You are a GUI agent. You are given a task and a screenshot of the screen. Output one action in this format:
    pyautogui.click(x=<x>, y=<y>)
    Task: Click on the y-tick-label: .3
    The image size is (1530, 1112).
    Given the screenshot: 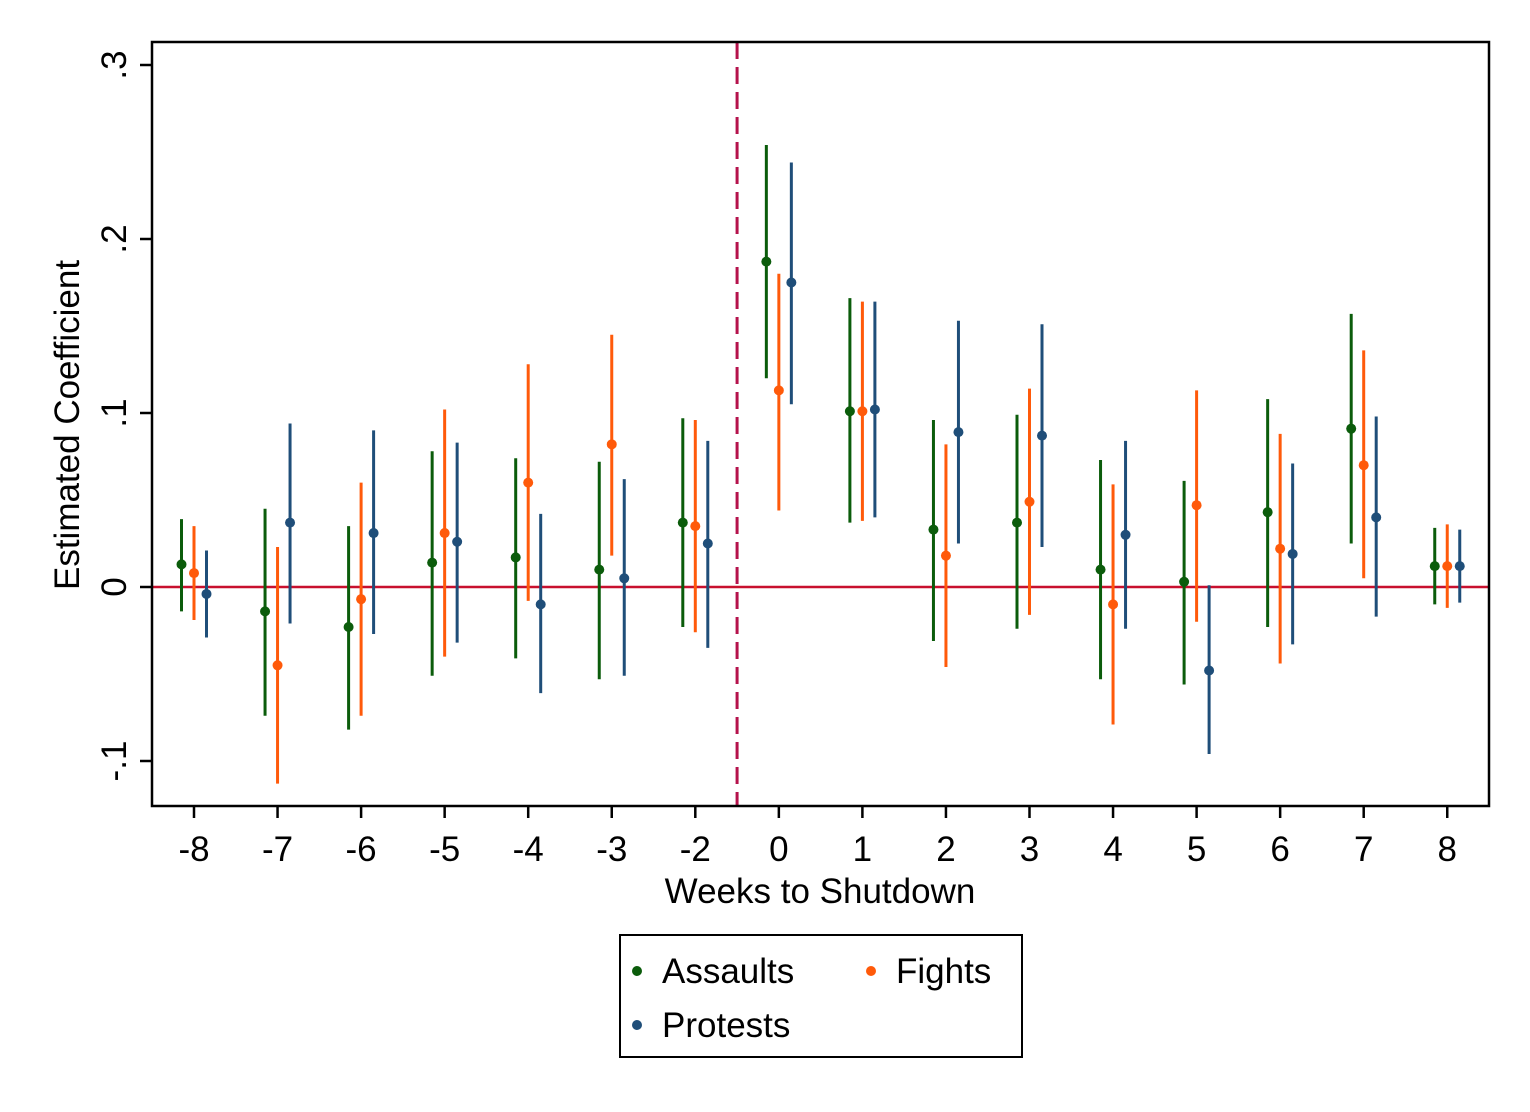 What is the action you would take?
    pyautogui.click(x=114, y=64)
    